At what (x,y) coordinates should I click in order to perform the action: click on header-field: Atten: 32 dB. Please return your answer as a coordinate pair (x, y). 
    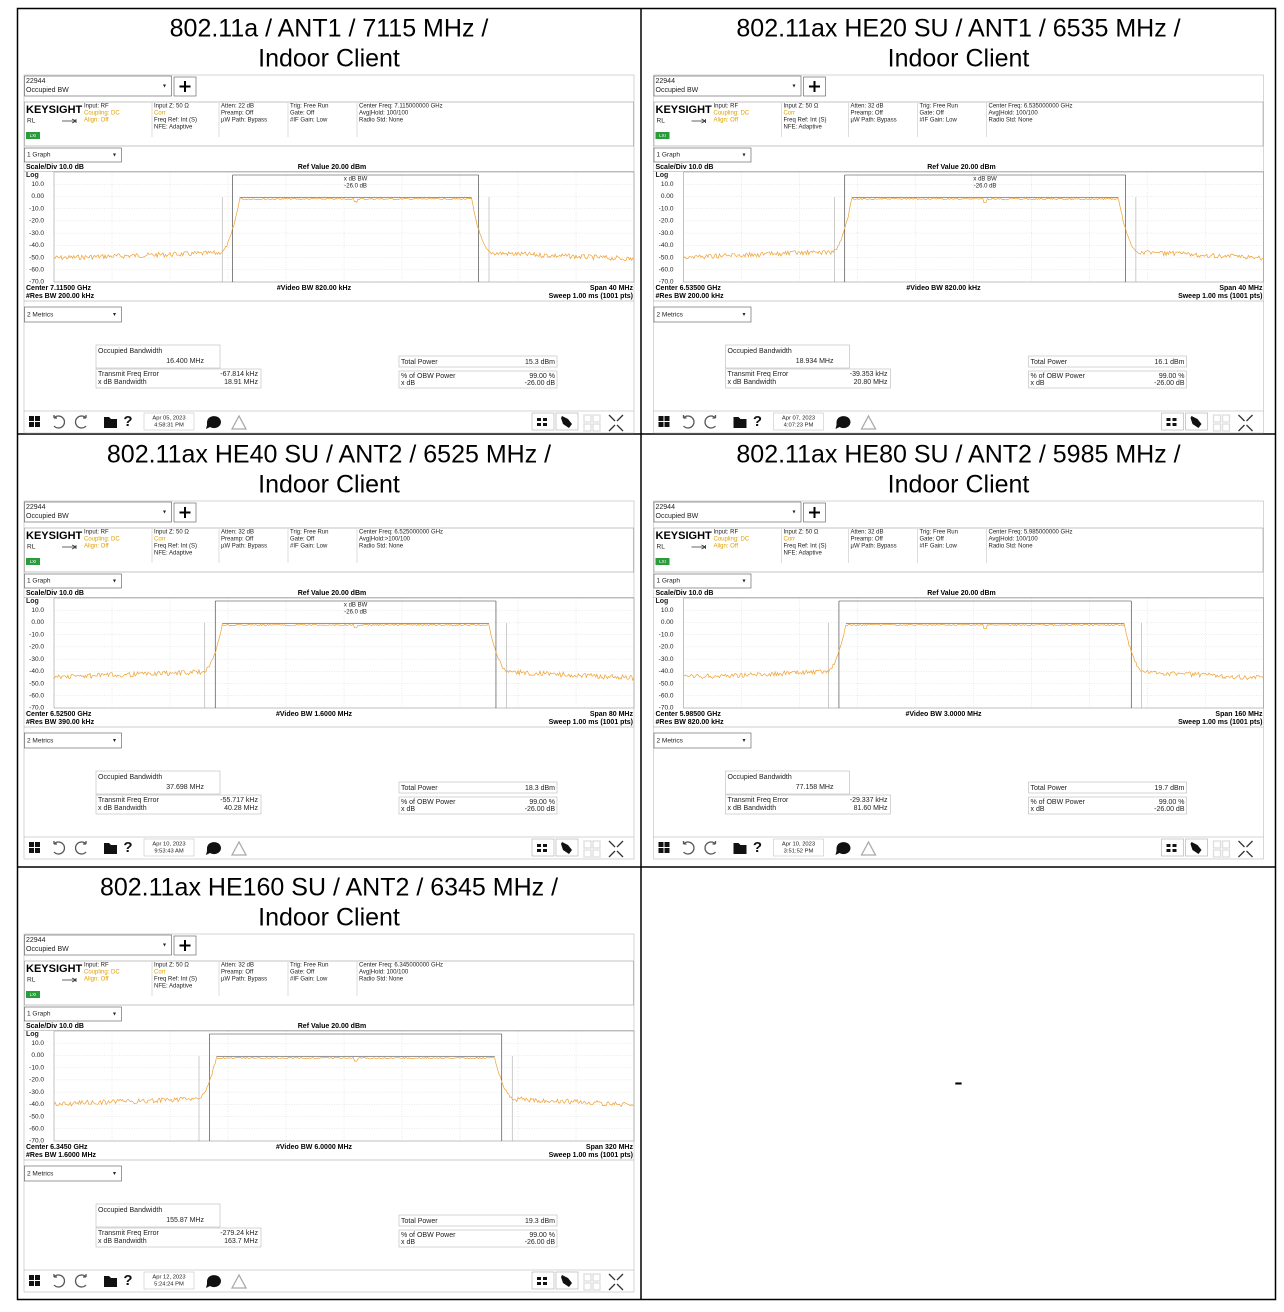
    Looking at the image, I should click on (237, 966).